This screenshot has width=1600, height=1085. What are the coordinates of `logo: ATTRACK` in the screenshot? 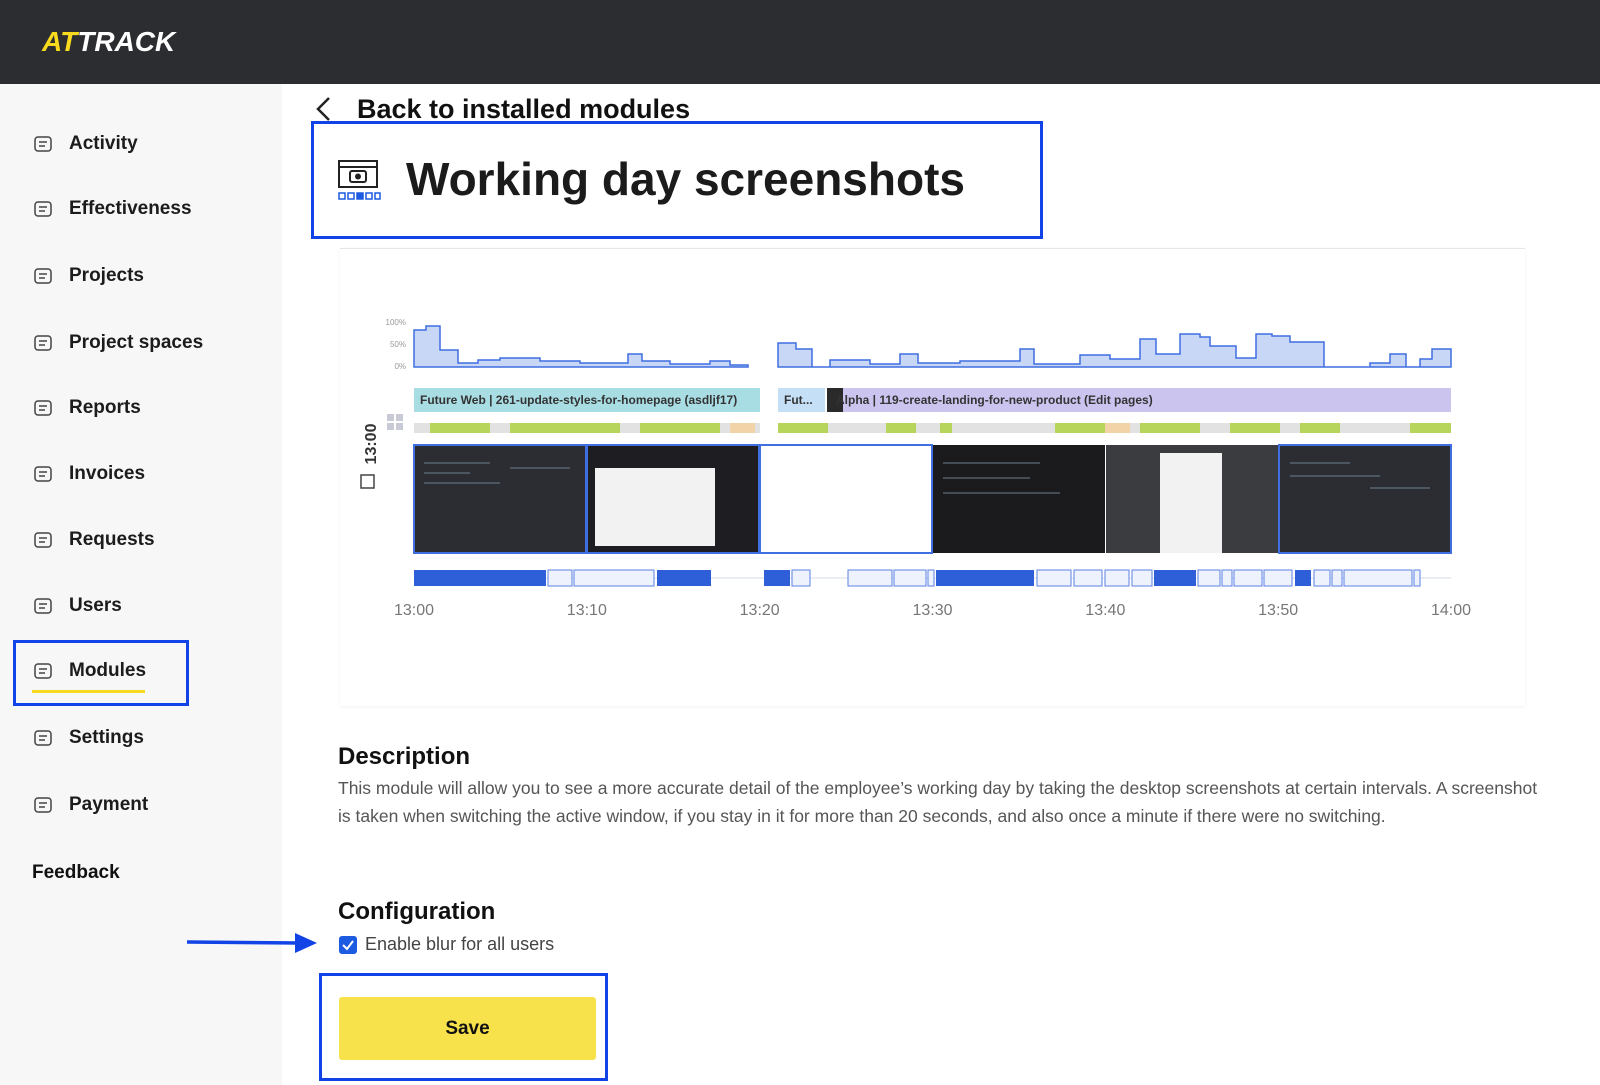 It's located at (108, 42).